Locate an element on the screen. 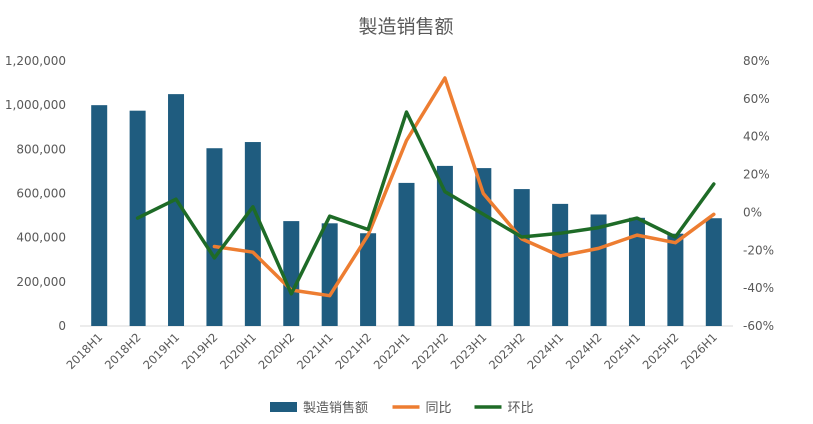  left-axis-tick-label: 0 is located at coordinates (62, 326).